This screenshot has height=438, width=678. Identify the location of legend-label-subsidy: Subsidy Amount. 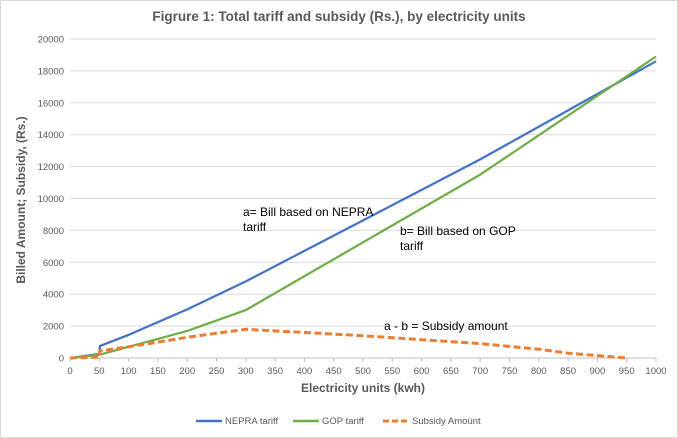
(446, 421).